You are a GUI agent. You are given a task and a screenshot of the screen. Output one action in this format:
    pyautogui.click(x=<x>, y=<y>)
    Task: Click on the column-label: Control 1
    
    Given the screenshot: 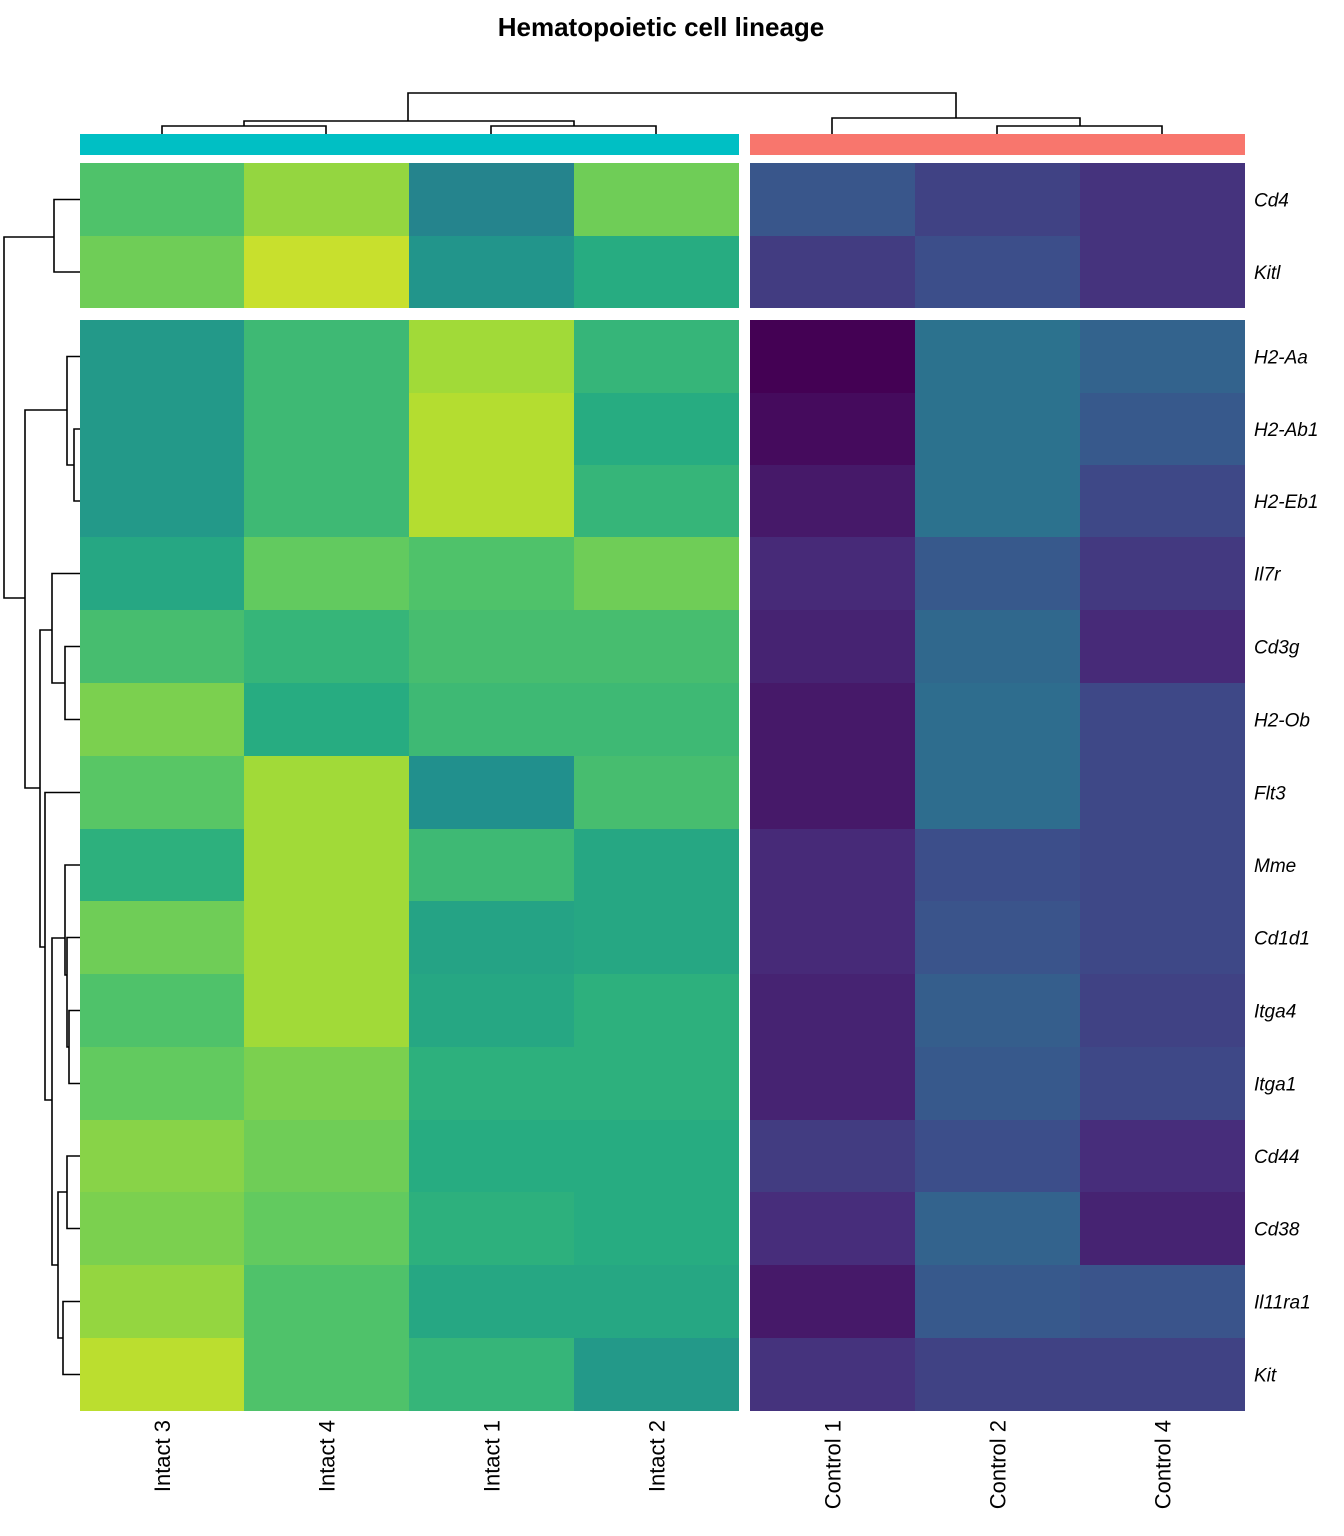 What is the action you would take?
    pyautogui.click(x=833, y=1464)
    